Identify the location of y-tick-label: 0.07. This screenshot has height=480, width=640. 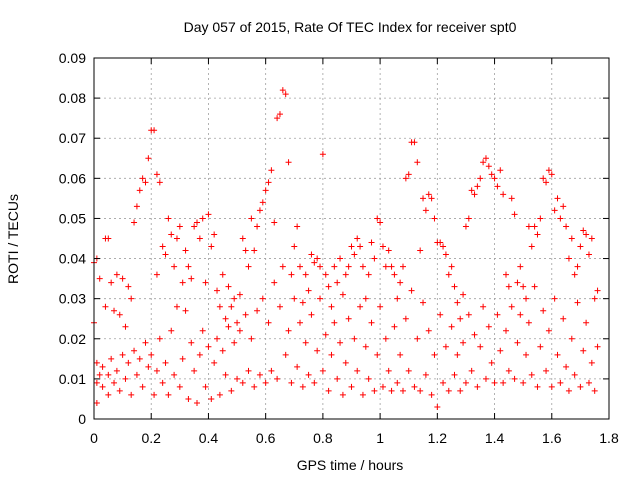
(72, 138).